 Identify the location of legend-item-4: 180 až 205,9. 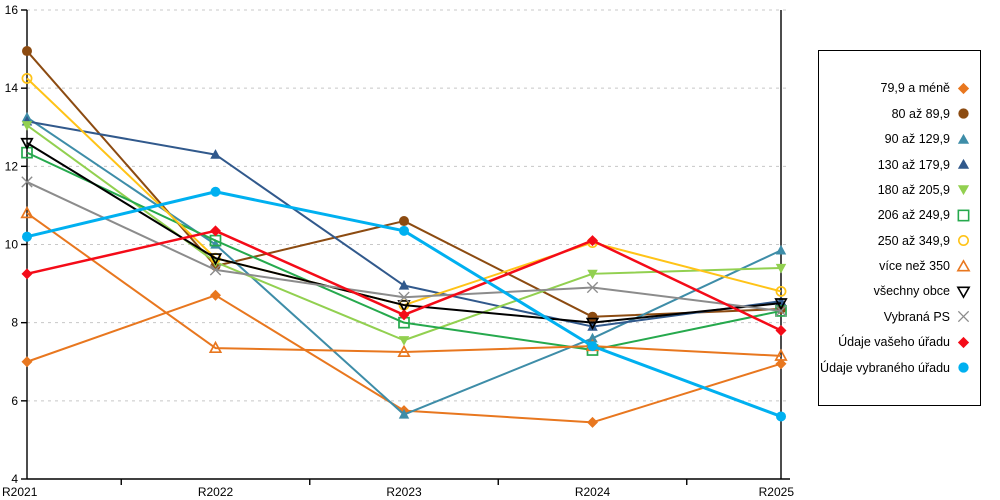
(899, 189).